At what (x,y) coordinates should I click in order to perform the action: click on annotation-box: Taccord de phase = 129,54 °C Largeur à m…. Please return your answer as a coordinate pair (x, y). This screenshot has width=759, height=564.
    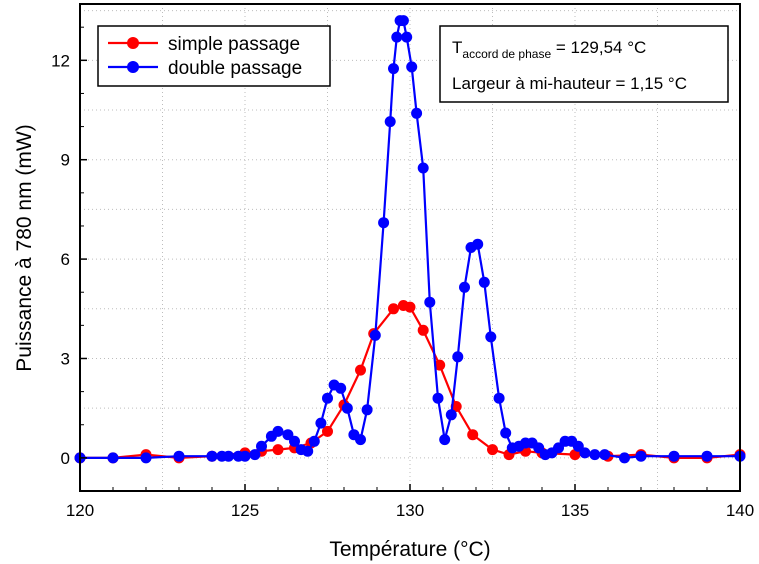
    Looking at the image, I should click on (584, 64).